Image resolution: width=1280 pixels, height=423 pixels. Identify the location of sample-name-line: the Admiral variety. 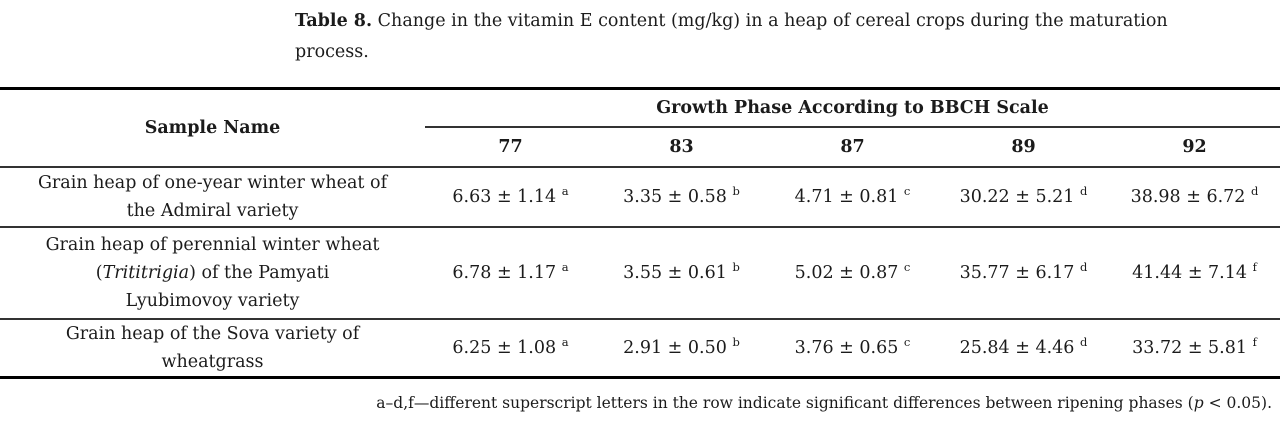
(212, 211).